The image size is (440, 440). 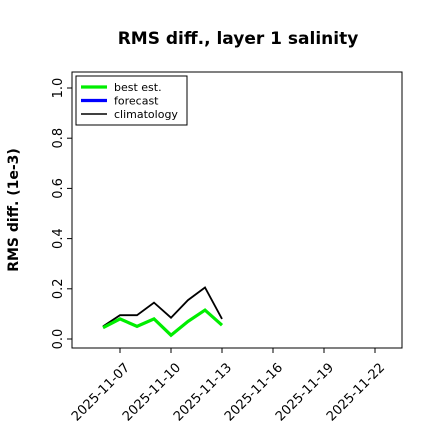 What do you see at coordinates (162, 307) in the screenshot?
I see `series-line-climatology` at bounding box center [162, 307].